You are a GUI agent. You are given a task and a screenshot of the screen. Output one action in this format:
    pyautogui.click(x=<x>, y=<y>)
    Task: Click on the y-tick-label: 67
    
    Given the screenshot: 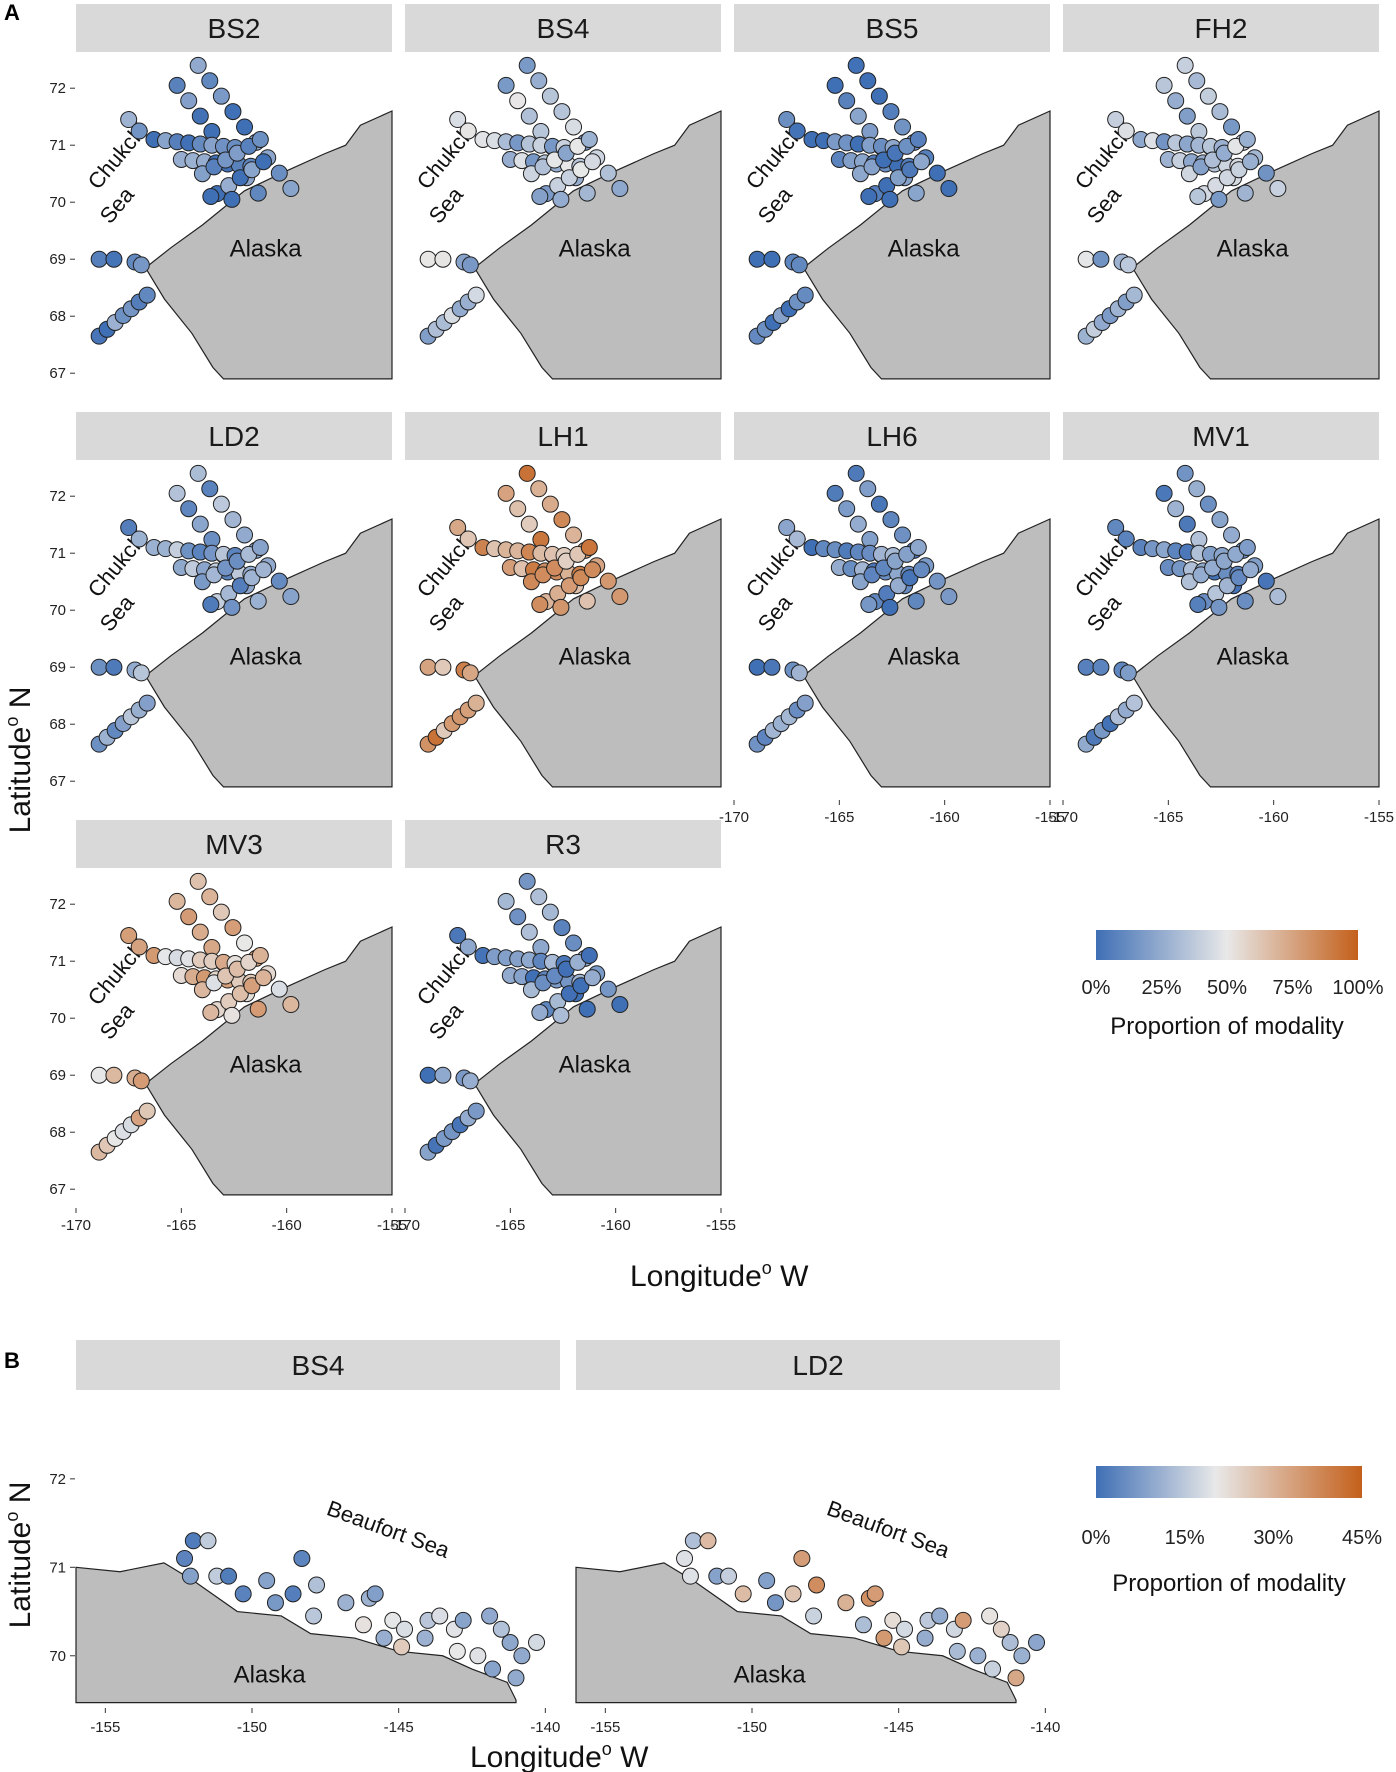 What is the action you would take?
    pyautogui.click(x=57, y=373)
    